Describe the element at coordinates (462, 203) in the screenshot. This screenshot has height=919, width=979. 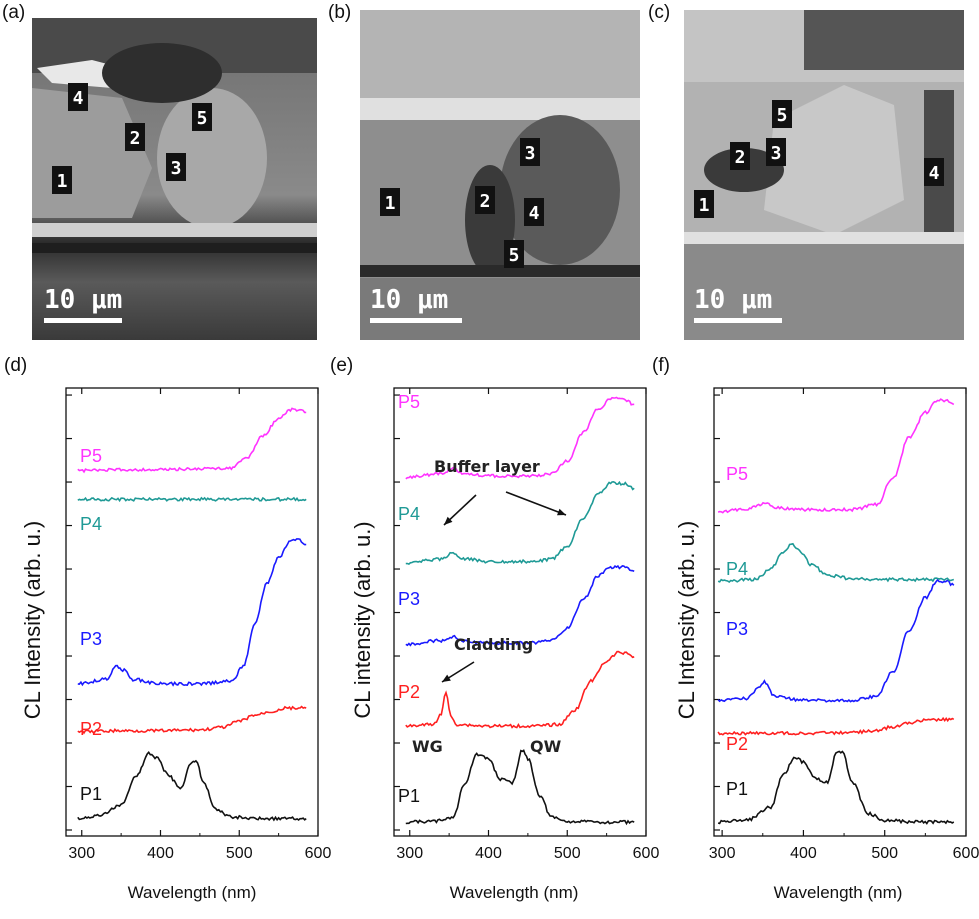
I see `sem-b-markers: 3 1 2 4 5` at that location.